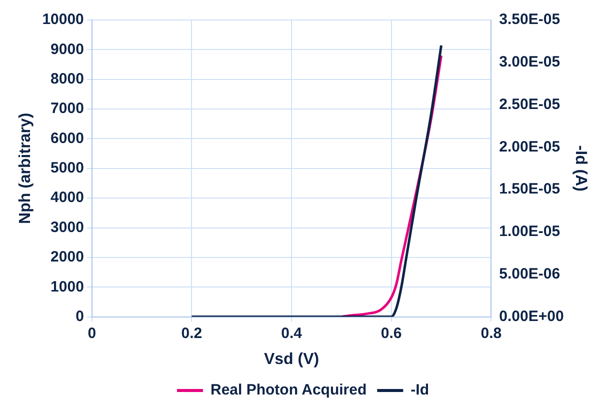 This screenshot has width=608, height=420. I want to click on legend-label: Real Photon Acquired, so click(288, 390).